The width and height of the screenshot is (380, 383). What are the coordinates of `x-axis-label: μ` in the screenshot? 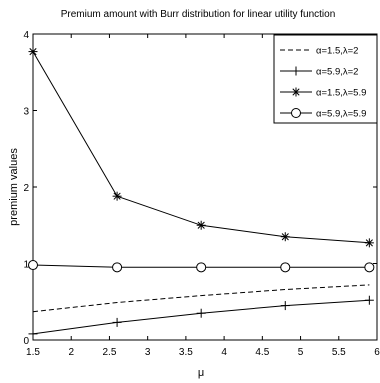 It's located at (201, 373).